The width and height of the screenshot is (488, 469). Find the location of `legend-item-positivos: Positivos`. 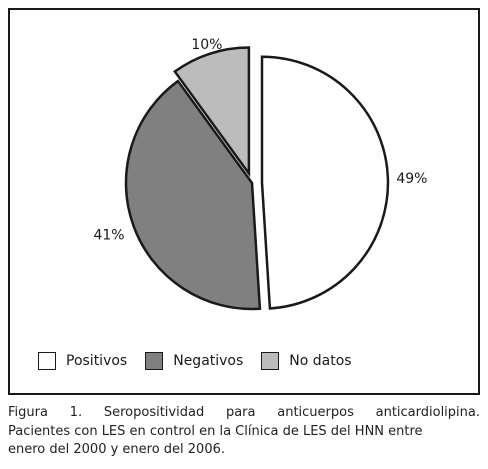

legend-item-positivos: Positivos is located at coordinates (82, 361).